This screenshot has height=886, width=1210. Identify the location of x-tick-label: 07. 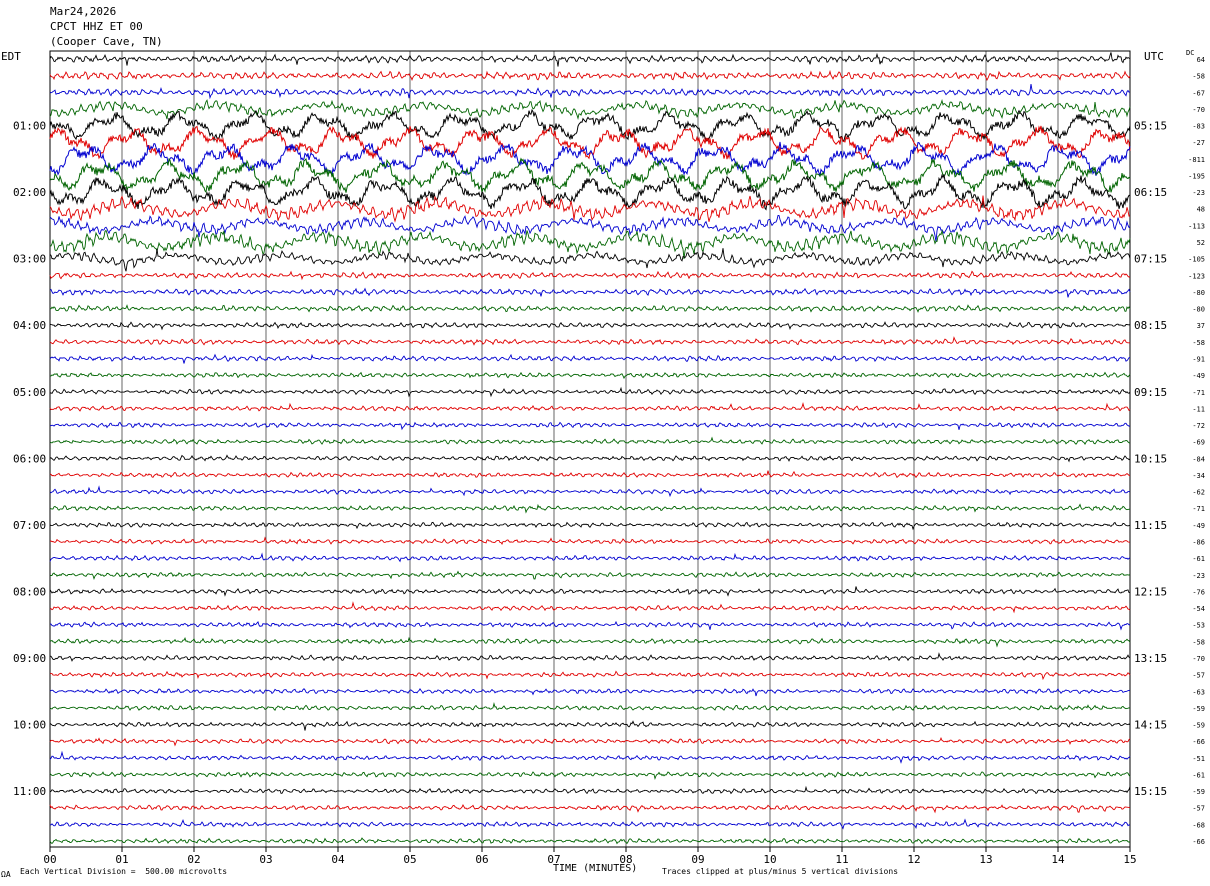
(553, 859).